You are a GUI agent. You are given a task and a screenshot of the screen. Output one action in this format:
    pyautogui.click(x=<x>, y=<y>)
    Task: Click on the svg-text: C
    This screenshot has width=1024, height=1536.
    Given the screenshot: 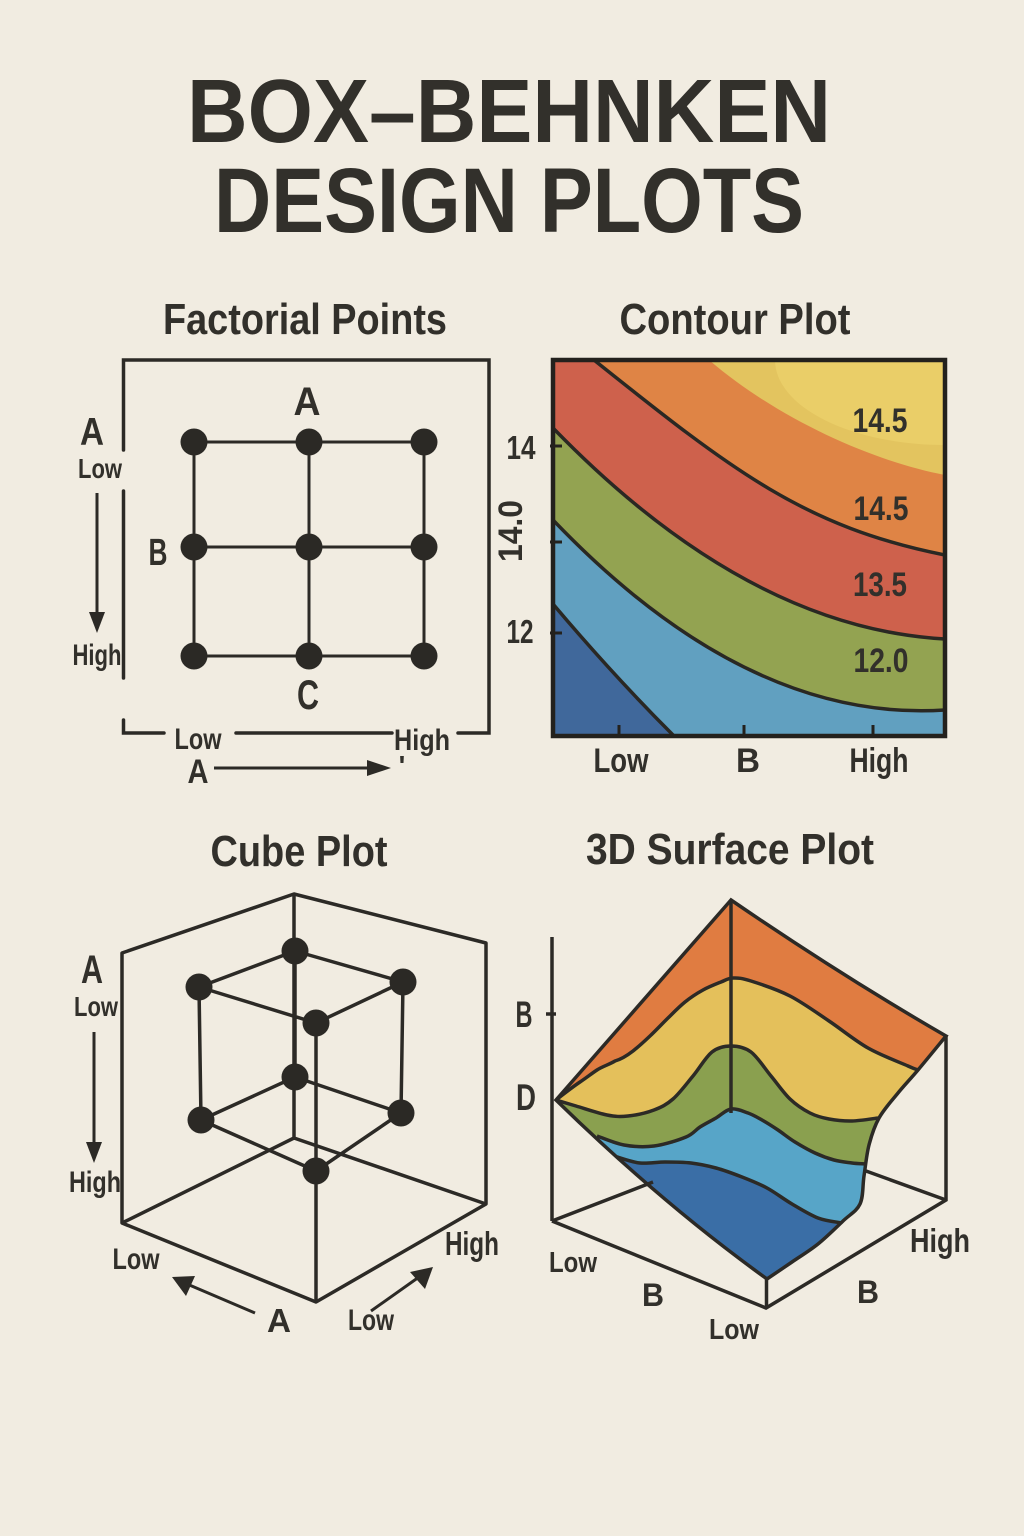 What is the action you would take?
    pyautogui.click(x=308, y=694)
    